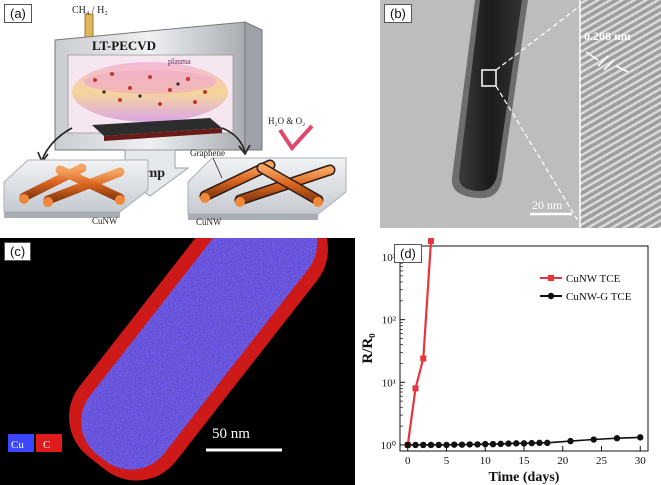  What do you see at coordinates (57, 144) in the screenshot?
I see `arrow-to-left-tray` at bounding box center [57, 144].